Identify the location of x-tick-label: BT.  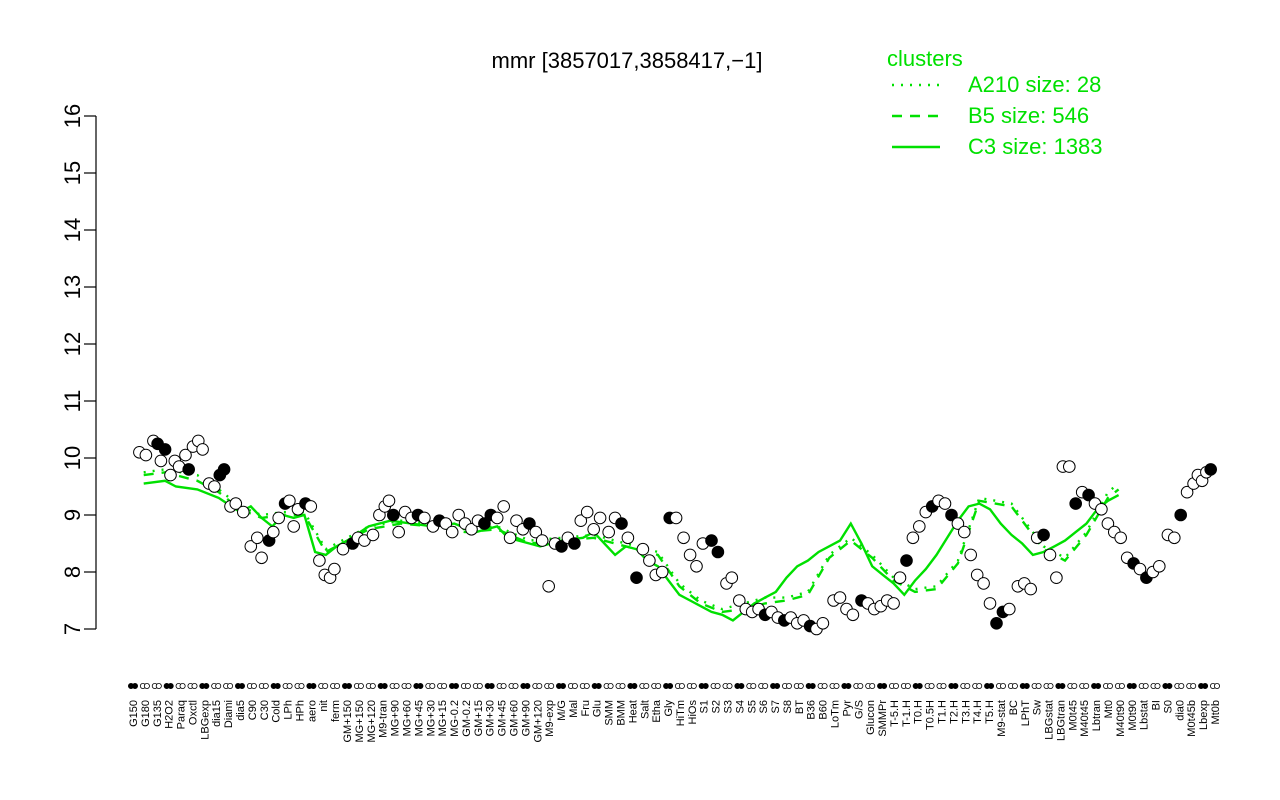
(800, 707).